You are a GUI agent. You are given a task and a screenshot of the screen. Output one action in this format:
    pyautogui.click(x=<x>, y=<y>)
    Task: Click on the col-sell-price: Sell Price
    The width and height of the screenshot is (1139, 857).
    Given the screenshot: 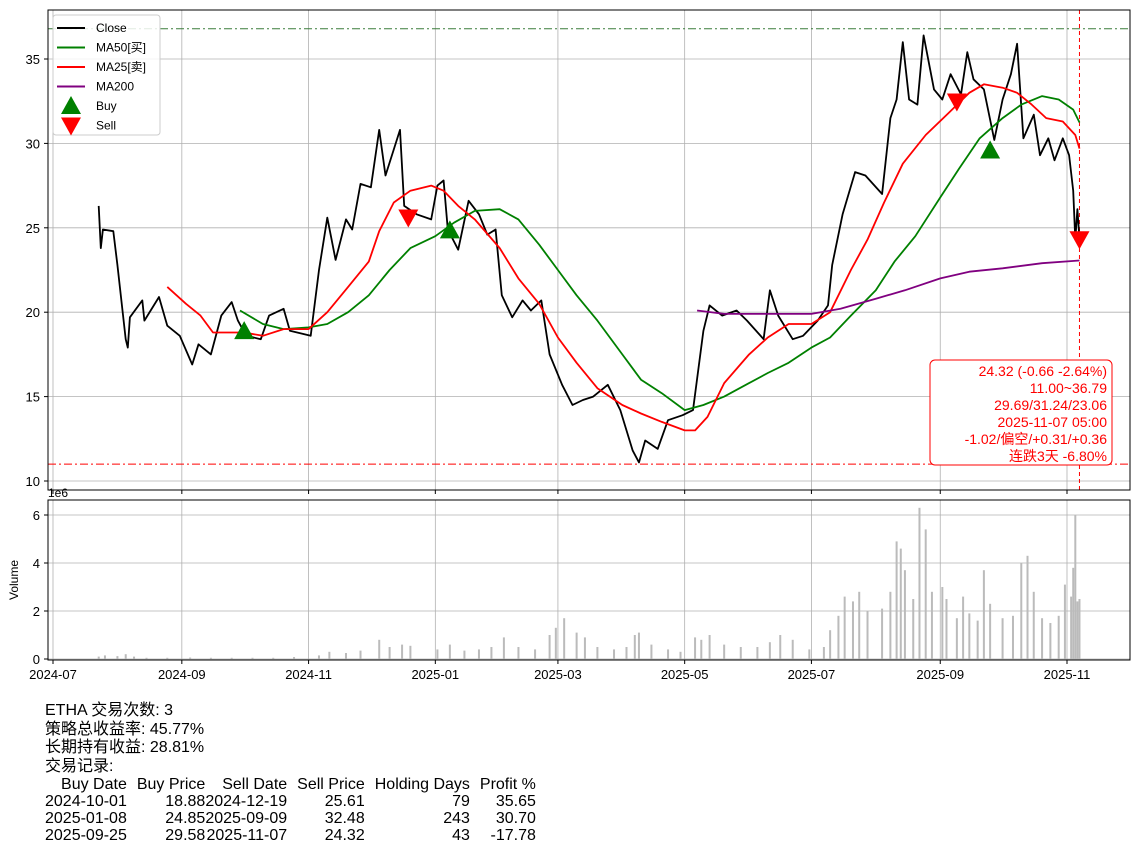 What is the action you would take?
    pyautogui.click(x=331, y=784)
    